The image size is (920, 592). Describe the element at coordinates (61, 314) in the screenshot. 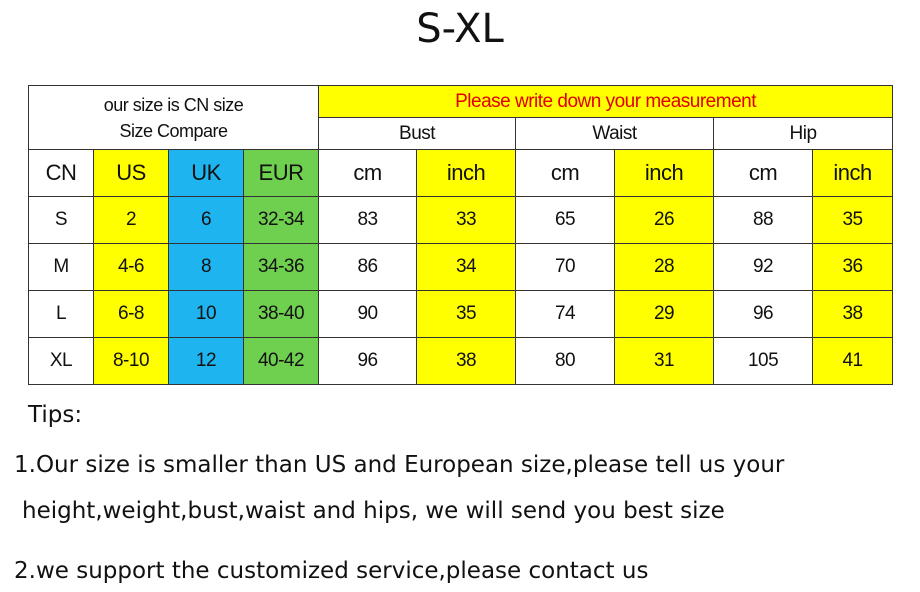

I see `cell: L` at that location.